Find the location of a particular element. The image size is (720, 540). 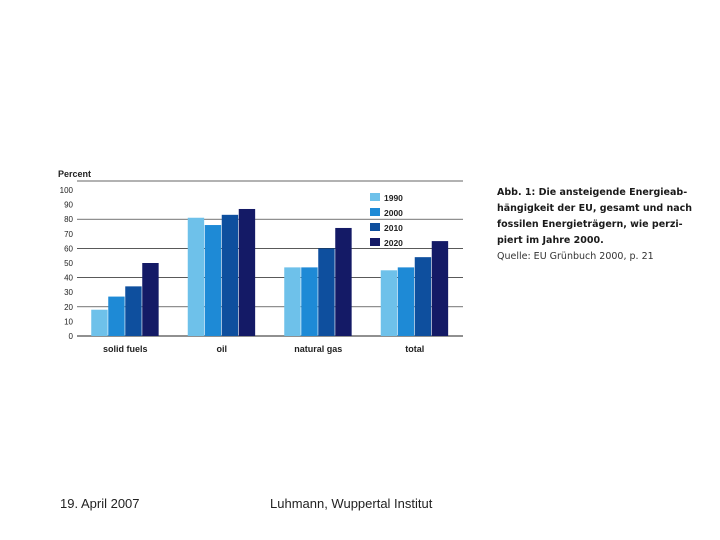

legend: 1990 2000 2010 2020 is located at coordinates (386, 220).